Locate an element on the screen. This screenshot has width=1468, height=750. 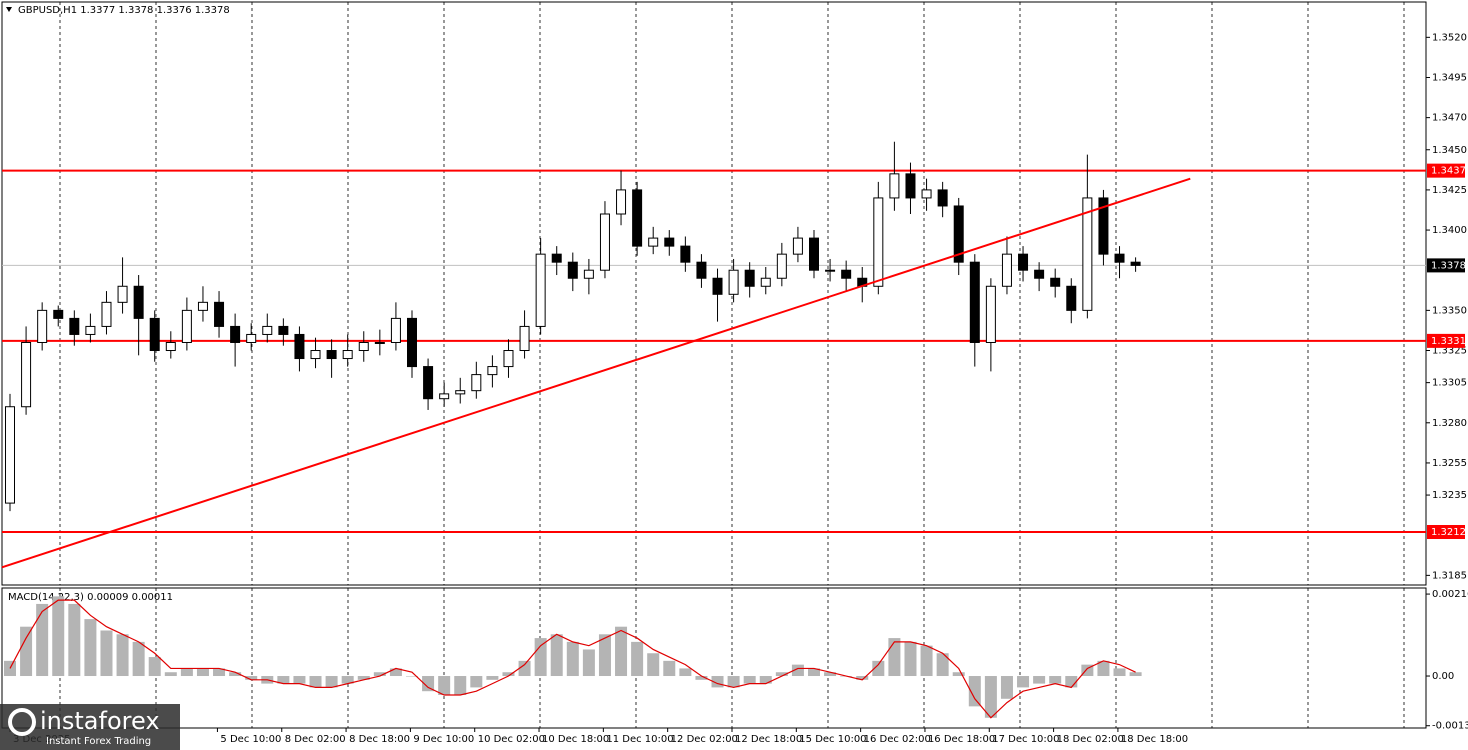
level-label: 1.3437 is located at coordinates (1448, 171).